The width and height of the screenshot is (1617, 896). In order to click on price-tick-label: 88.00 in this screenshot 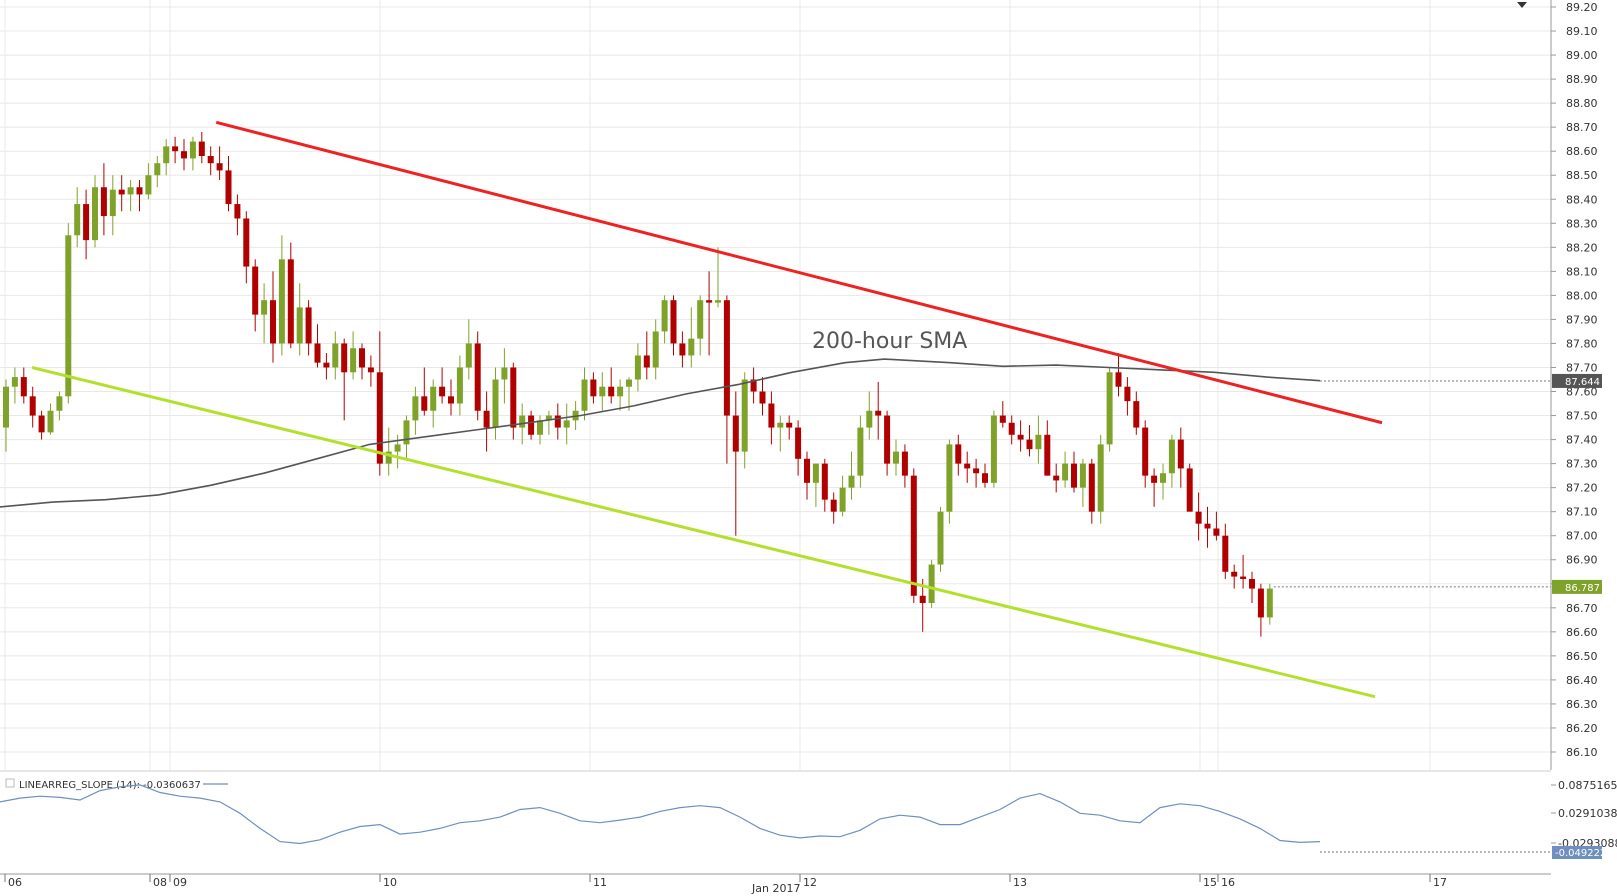, I will do `click(1582, 295)`.